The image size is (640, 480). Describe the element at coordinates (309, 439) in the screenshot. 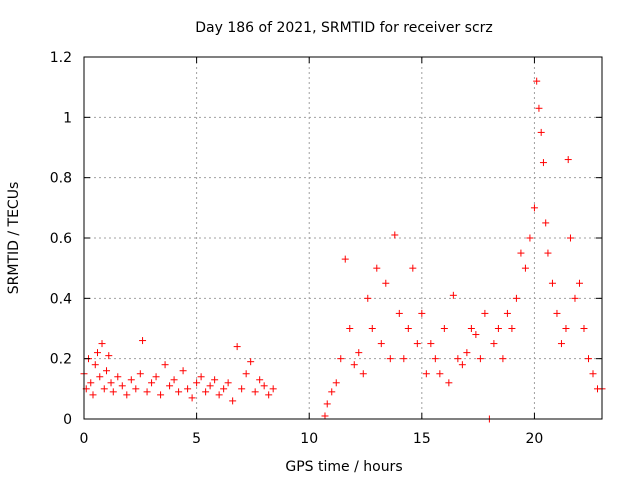

I see `x-tick-label: 10` at that location.